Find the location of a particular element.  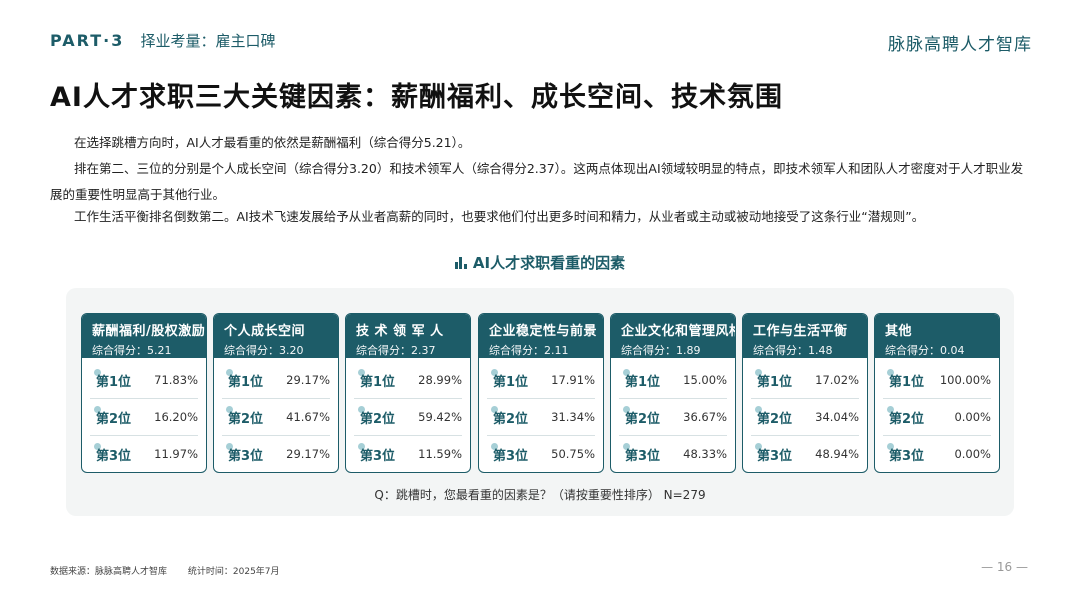

factor-score: 综合得分：1.48 is located at coordinates (793, 350).